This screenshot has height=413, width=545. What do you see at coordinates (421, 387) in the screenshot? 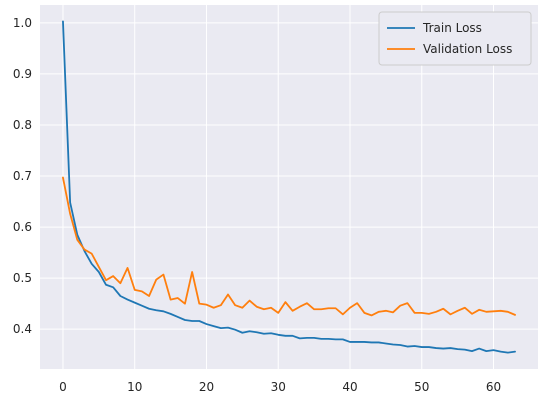
I see `x-tick-label: 50` at bounding box center [421, 387].